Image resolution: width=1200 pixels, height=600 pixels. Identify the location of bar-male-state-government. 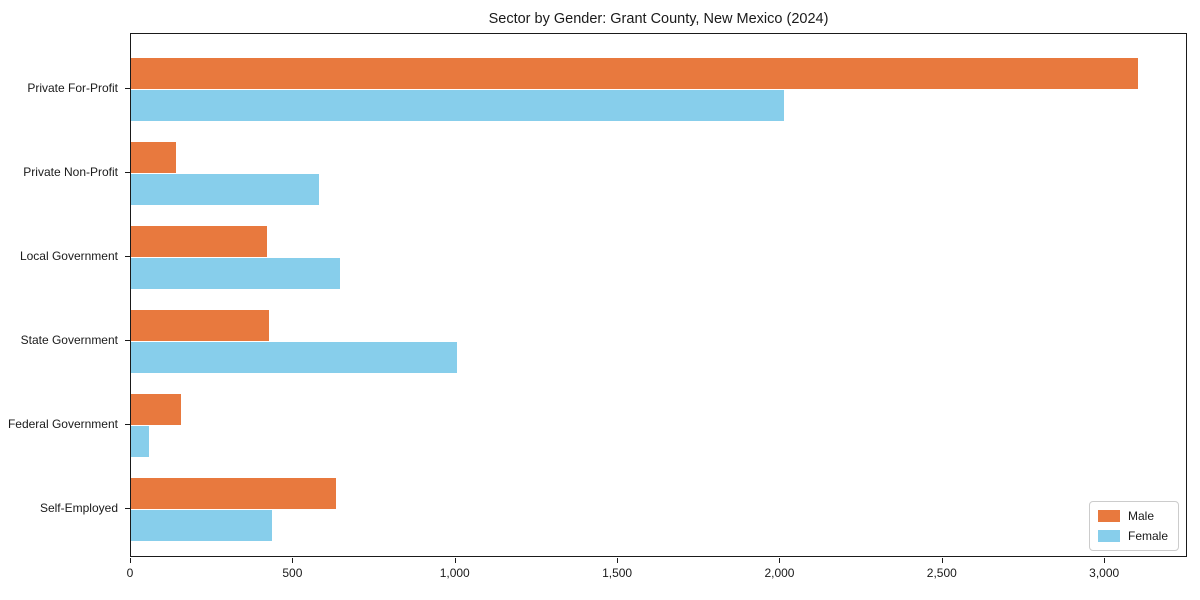
(200, 325).